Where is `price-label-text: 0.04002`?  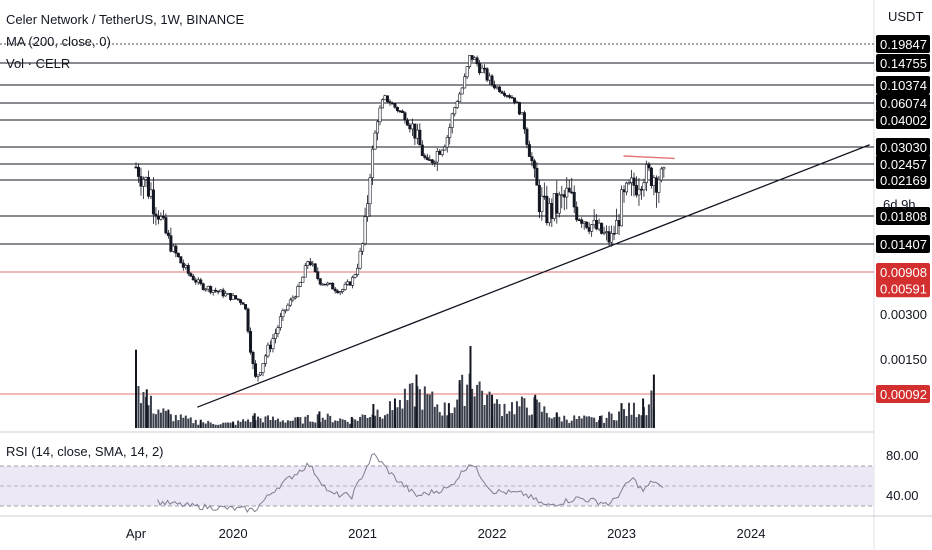
price-label-text: 0.04002 is located at coordinates (903, 120).